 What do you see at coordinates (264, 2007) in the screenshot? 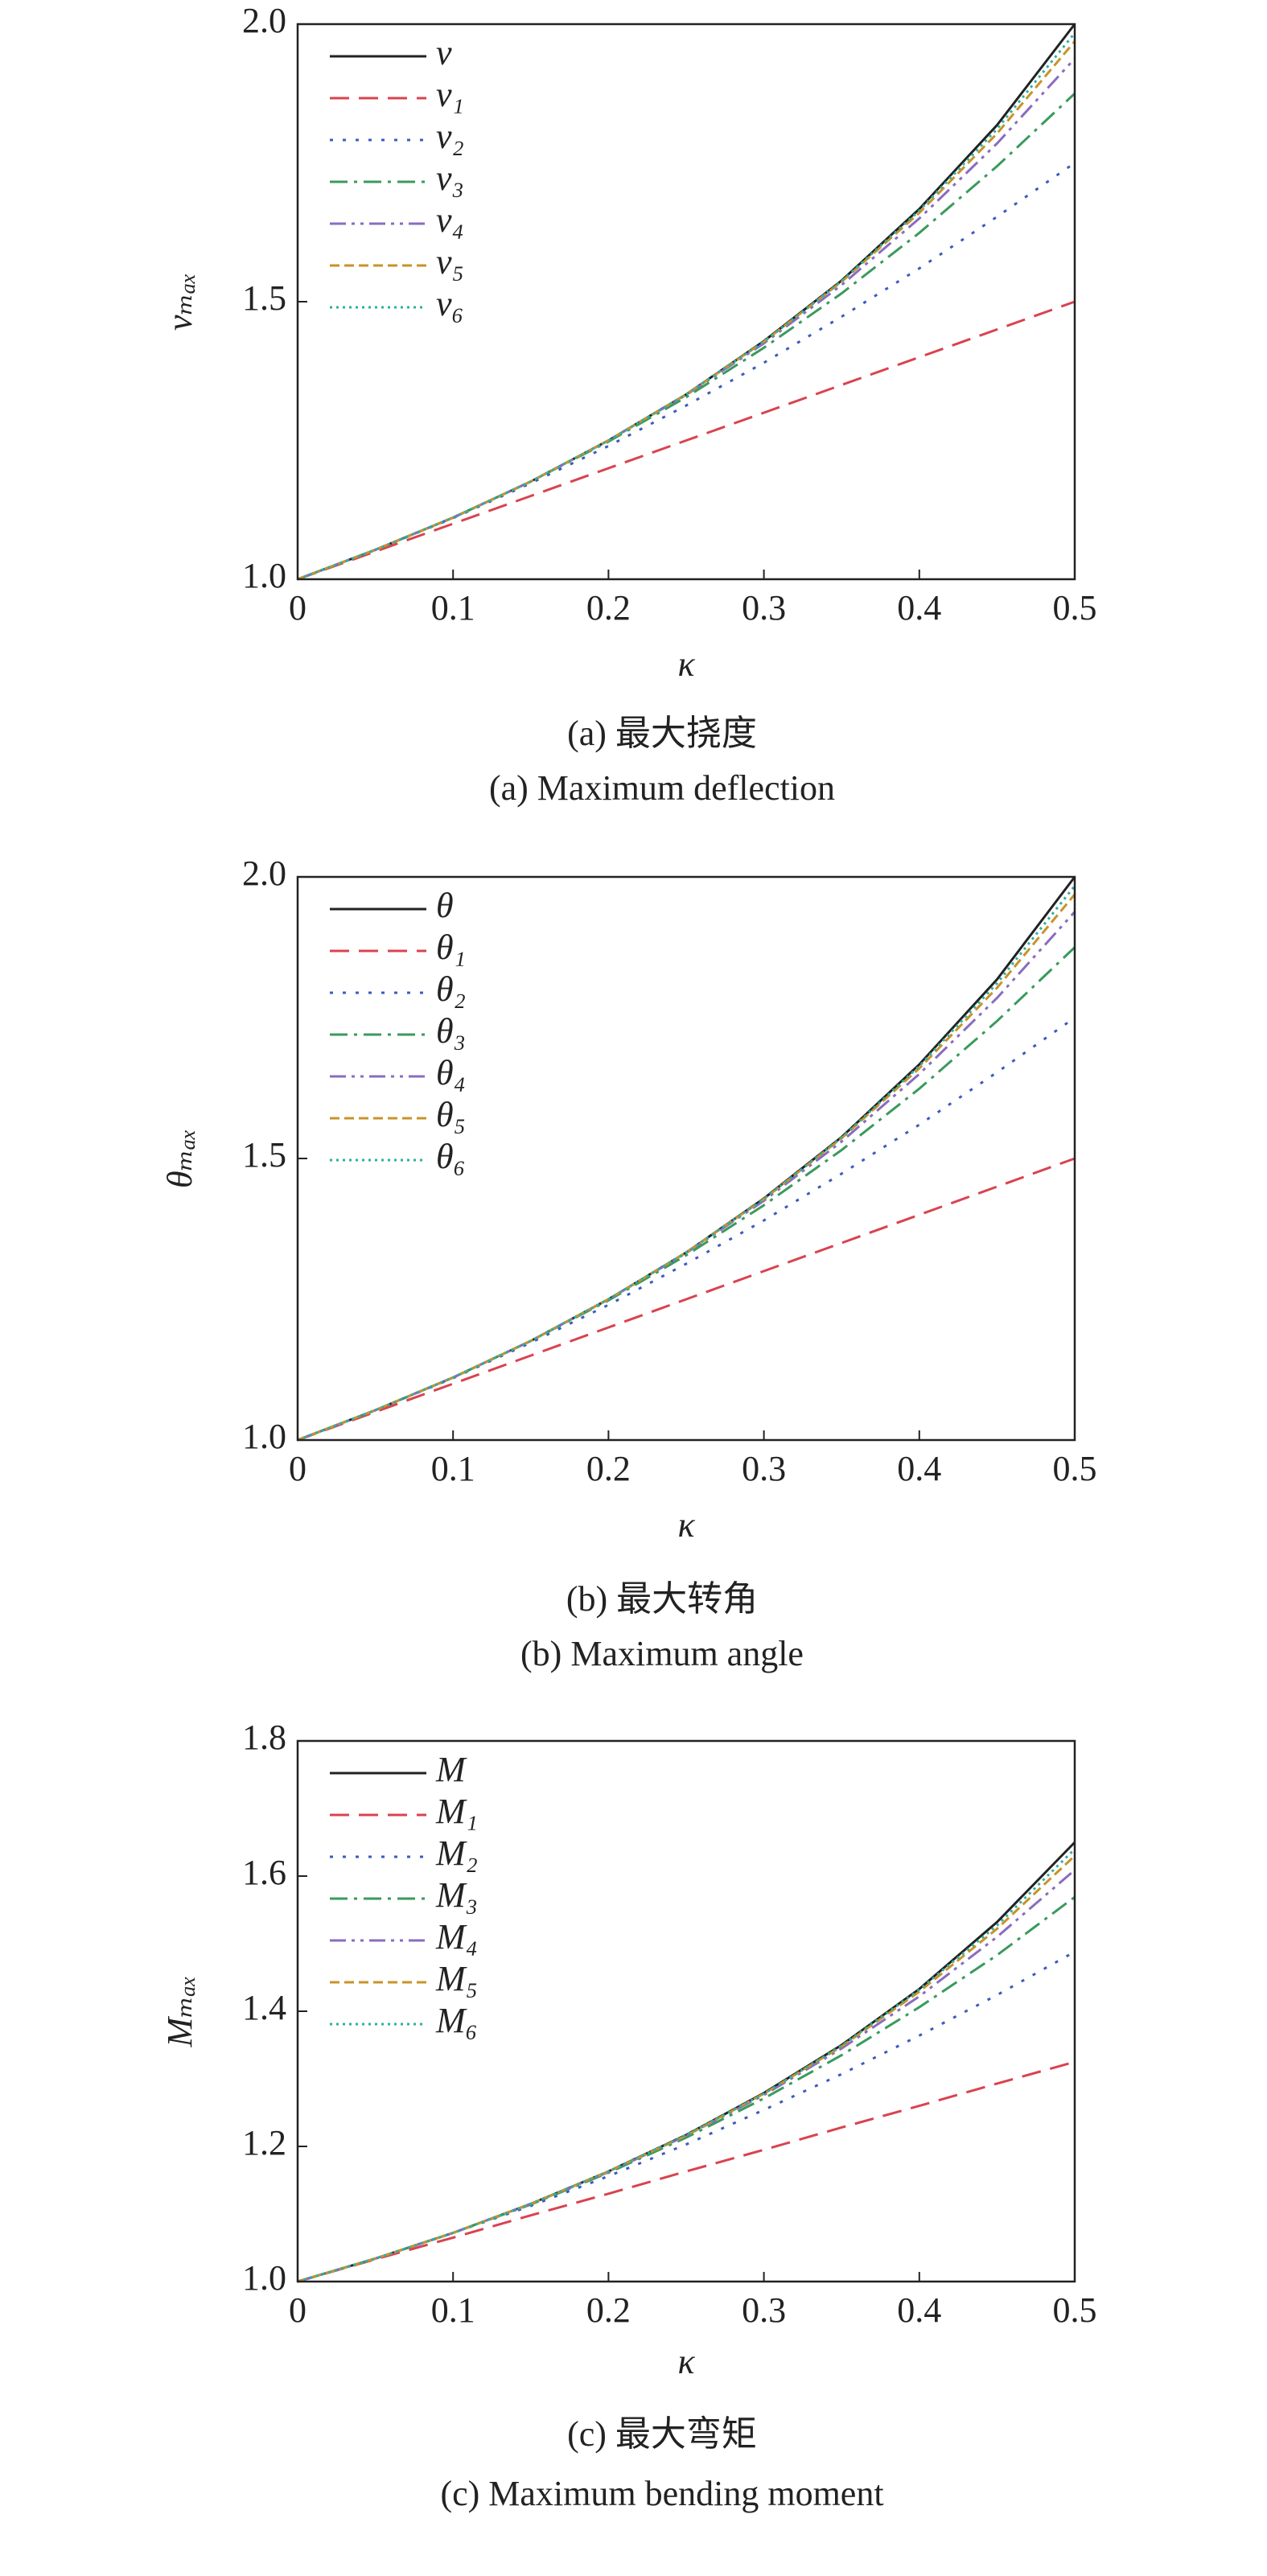
I see `y-tick-label: 1.4` at bounding box center [264, 2007].